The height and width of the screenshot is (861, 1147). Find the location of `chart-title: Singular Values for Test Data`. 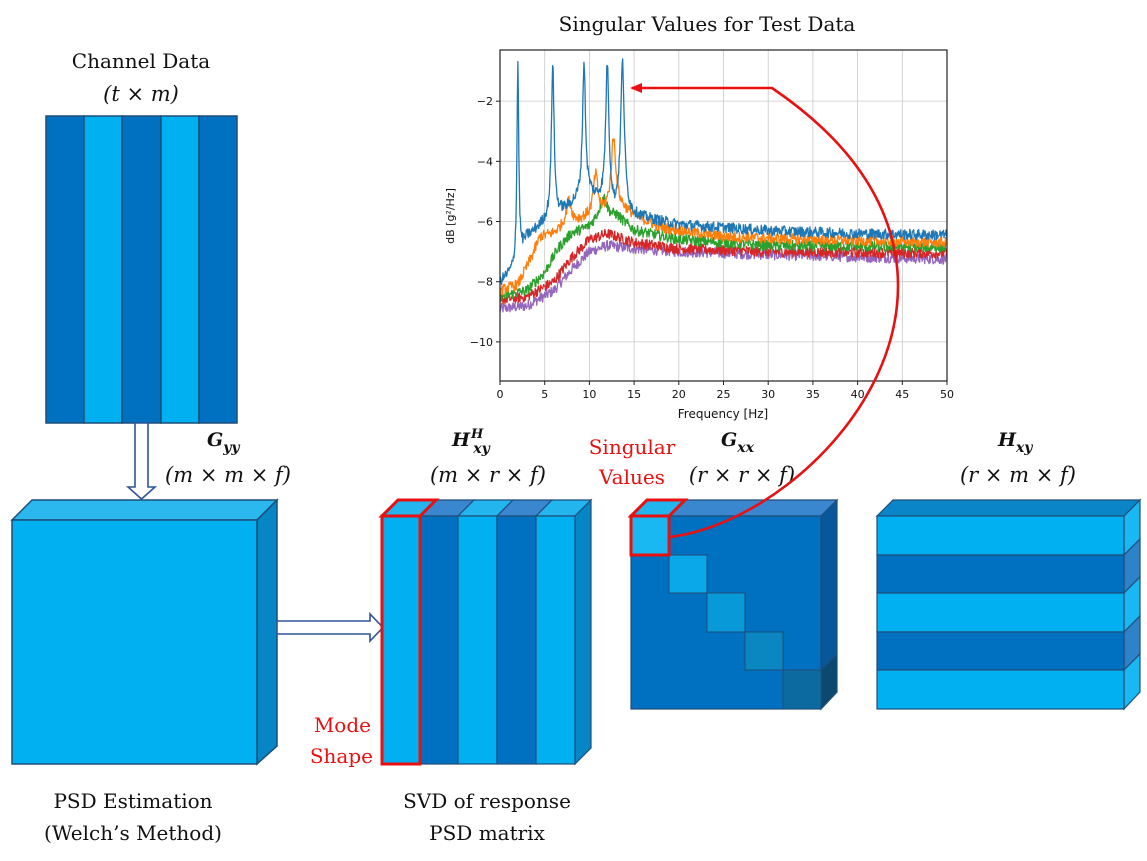

chart-title: Singular Values for Test Data is located at coordinates (707, 24).